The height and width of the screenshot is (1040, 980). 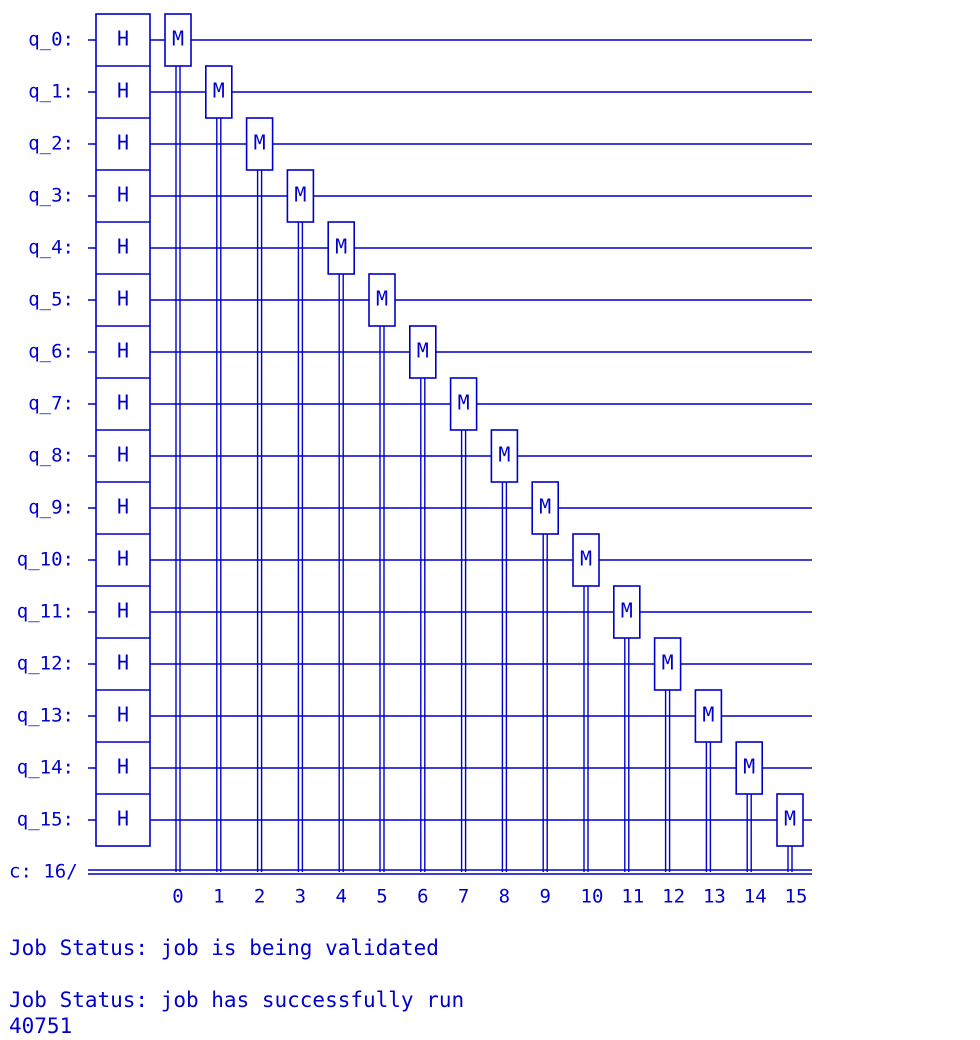 I want to click on qubit-label: q_9:, so click(x=51, y=508).